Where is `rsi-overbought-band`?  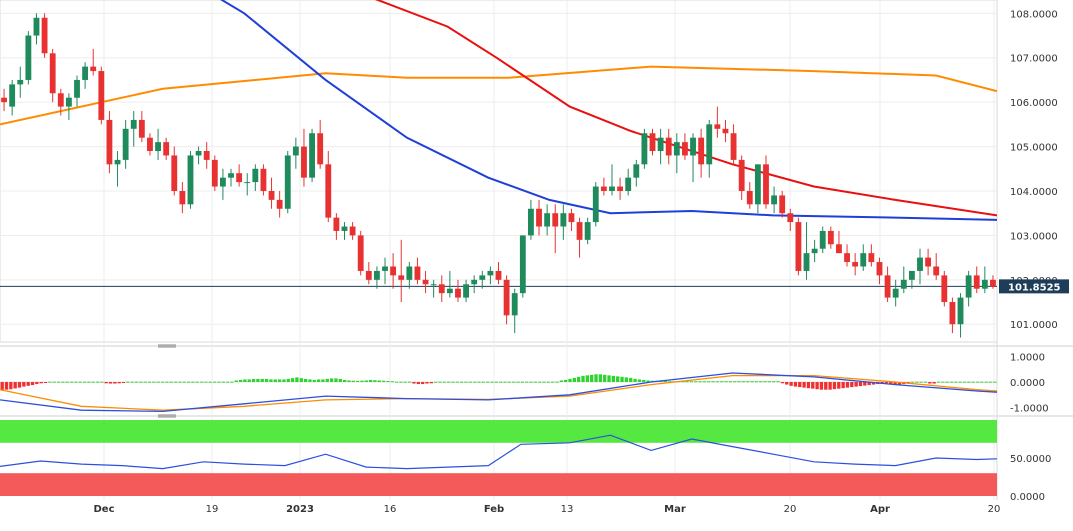
rsi-overbought-band is located at coordinates (498, 431).